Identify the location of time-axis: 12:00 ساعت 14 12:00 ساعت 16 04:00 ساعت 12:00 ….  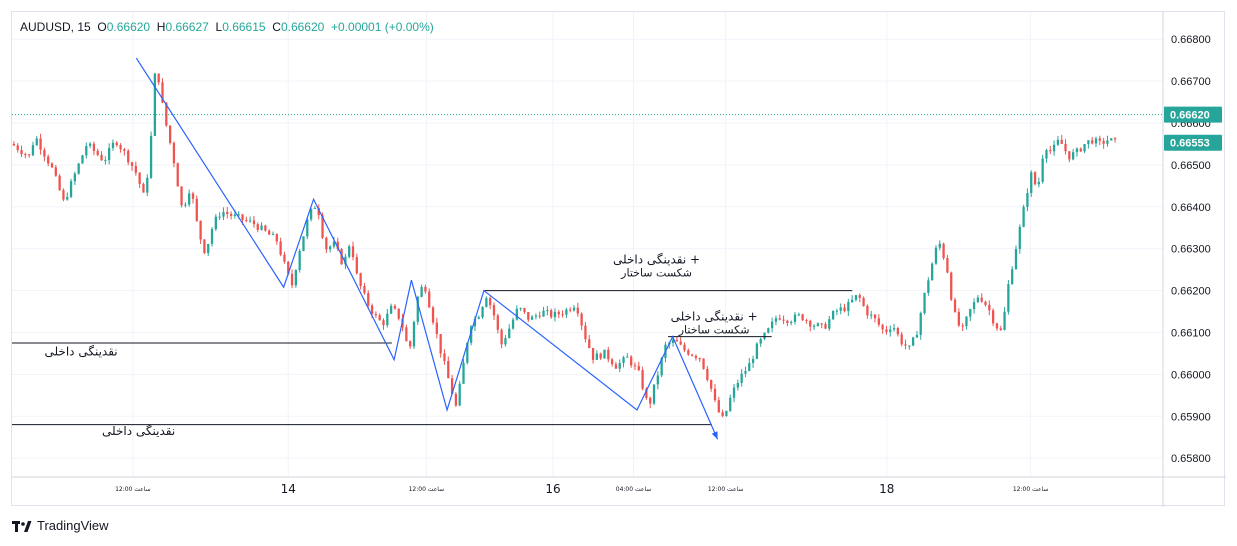
(619, 486).